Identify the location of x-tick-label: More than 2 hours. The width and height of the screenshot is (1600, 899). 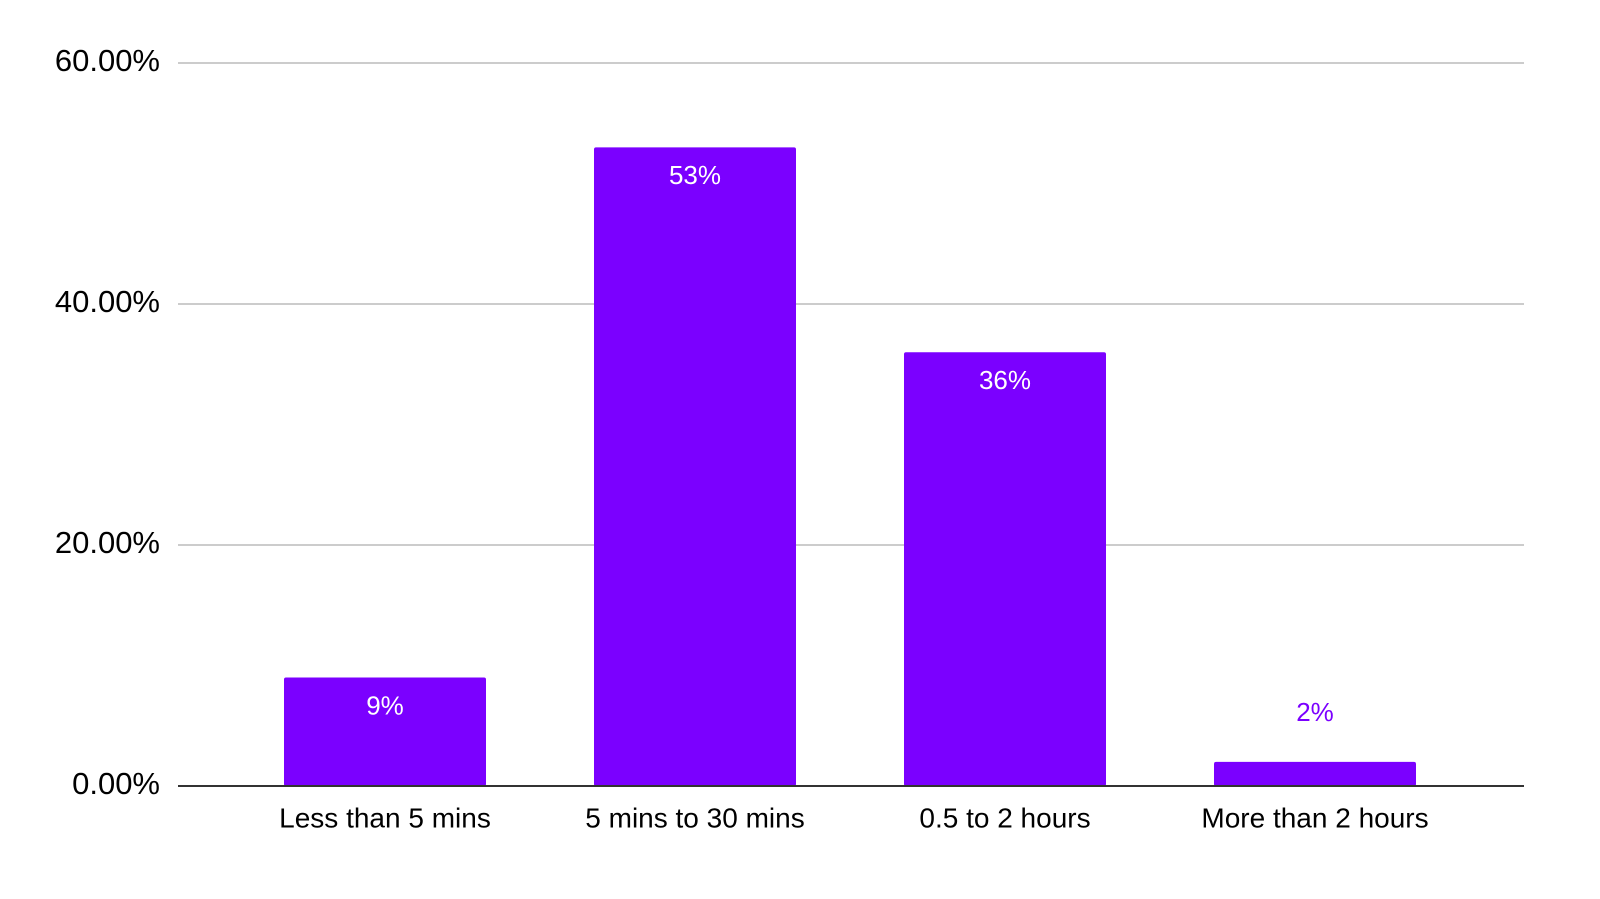
(1314, 817).